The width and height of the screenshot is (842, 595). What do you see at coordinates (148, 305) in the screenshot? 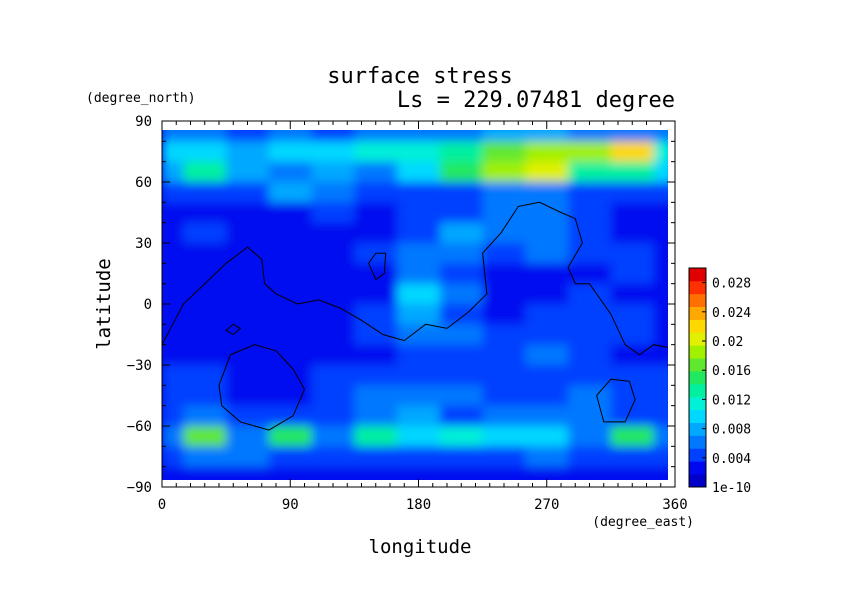
I see `y-tick-label: 0` at bounding box center [148, 305].